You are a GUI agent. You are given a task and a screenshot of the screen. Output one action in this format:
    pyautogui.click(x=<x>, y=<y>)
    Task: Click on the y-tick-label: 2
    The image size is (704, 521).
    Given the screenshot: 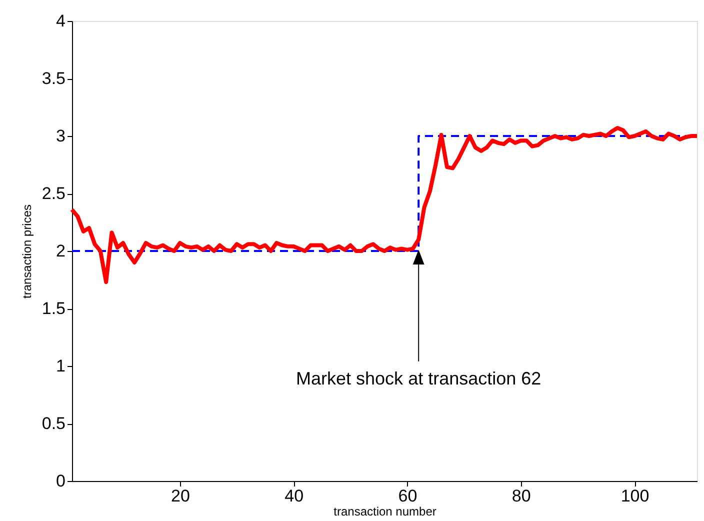 What is the action you would take?
    pyautogui.click(x=61, y=251)
    